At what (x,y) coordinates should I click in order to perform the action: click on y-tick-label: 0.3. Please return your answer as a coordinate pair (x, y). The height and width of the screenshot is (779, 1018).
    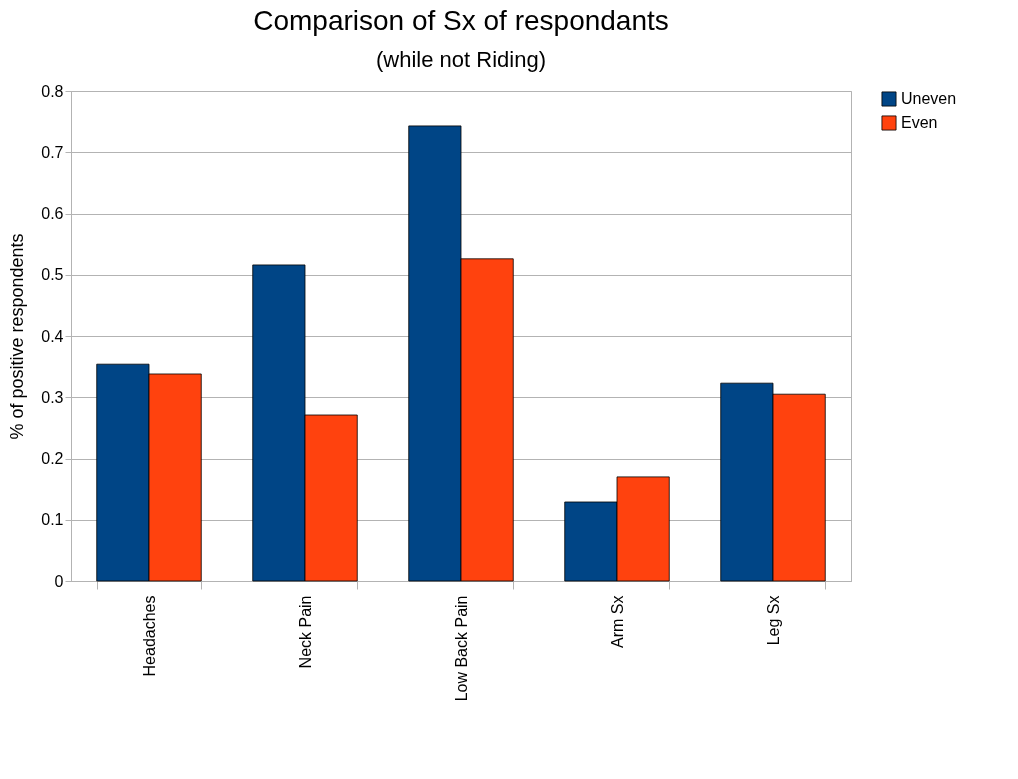
    Looking at the image, I should click on (52, 397).